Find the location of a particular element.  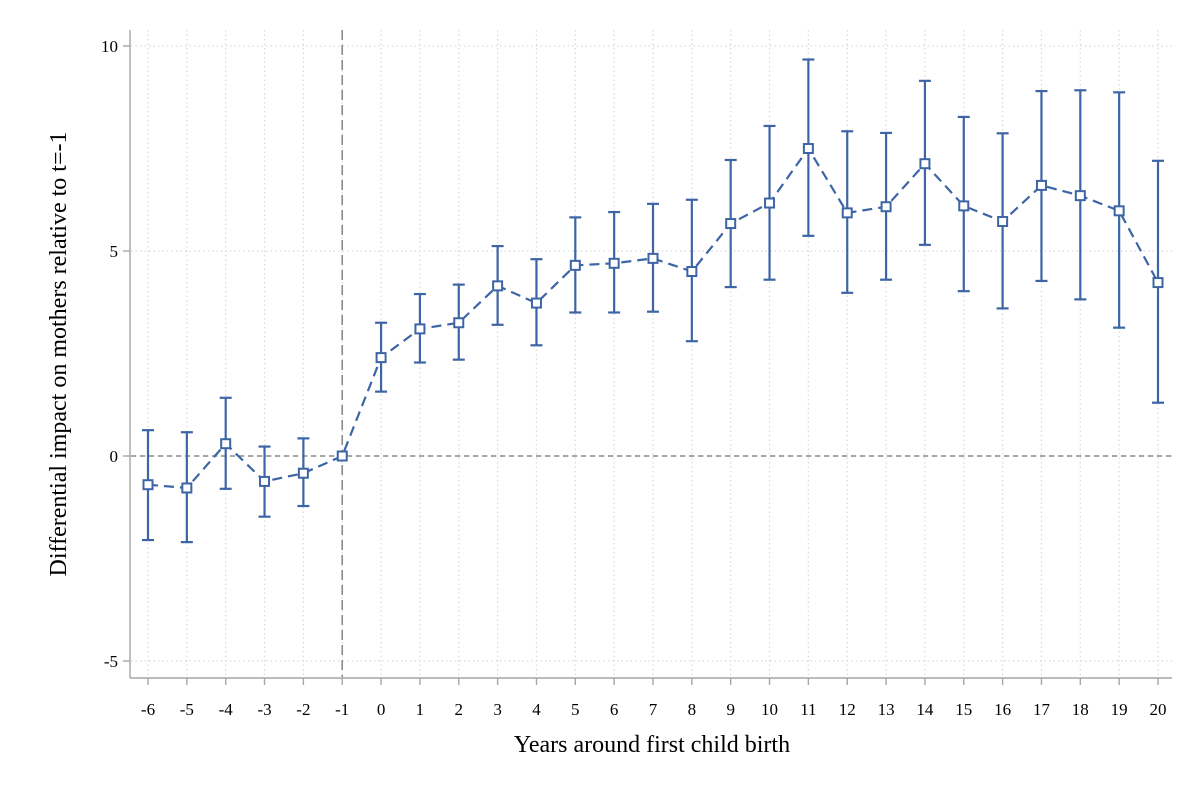

x-tick-label: 0 is located at coordinates (381, 709).